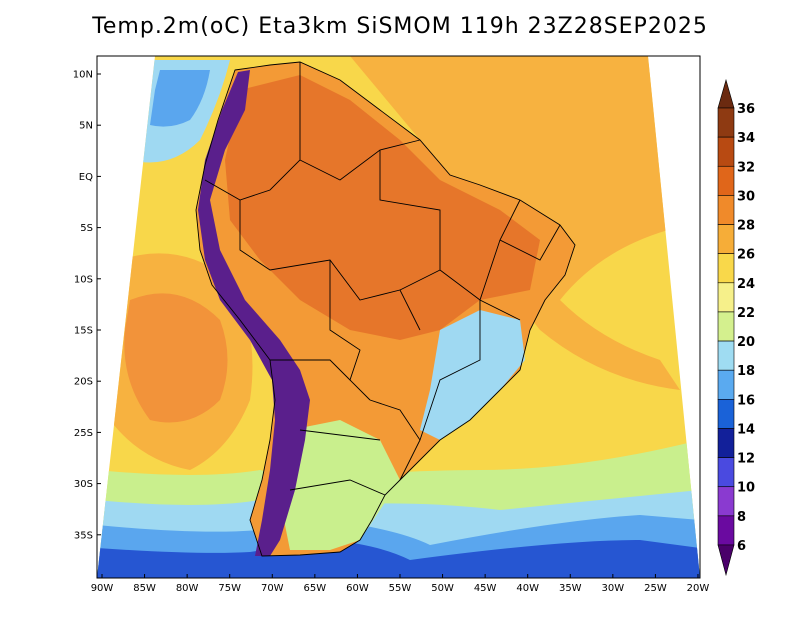 This screenshot has width=800, height=618. What do you see at coordinates (83, 382) in the screenshot?
I see `lat-tick-label: 20S` at bounding box center [83, 382].